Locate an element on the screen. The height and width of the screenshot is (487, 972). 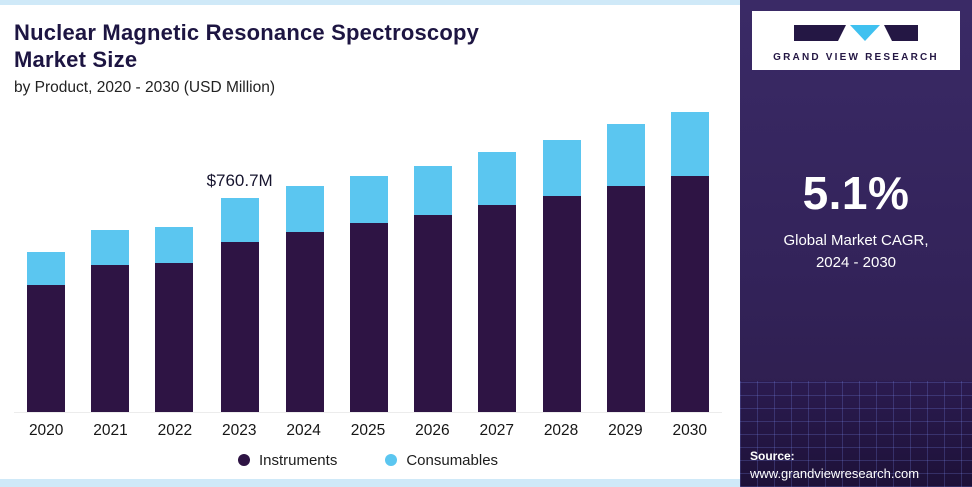
source-label: Source: is located at coordinates (772, 456).